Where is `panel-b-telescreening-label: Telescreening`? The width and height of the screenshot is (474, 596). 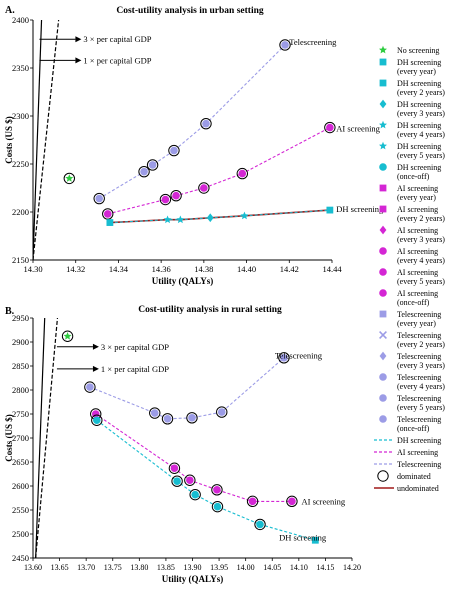
panel-b-telescreening-label: Telescreening is located at coordinates (299, 355).